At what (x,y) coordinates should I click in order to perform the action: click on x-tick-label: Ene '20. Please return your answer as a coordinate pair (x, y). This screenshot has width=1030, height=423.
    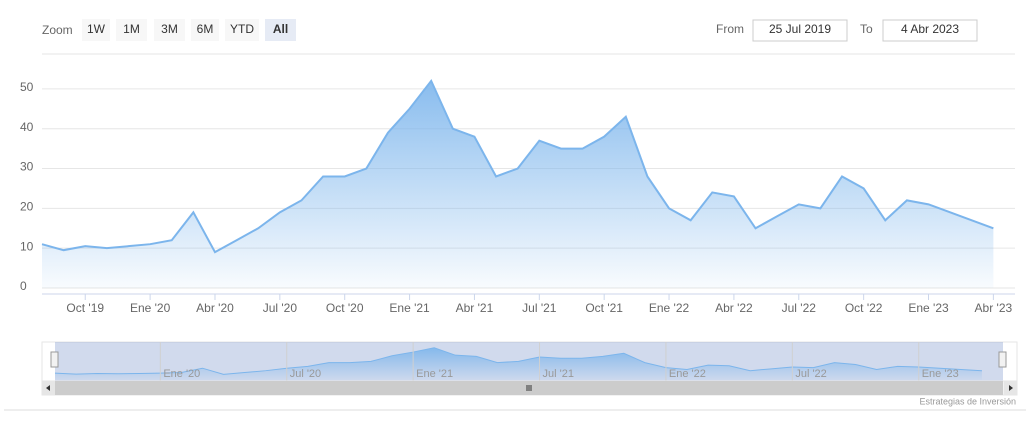
    Looking at the image, I should click on (150, 308).